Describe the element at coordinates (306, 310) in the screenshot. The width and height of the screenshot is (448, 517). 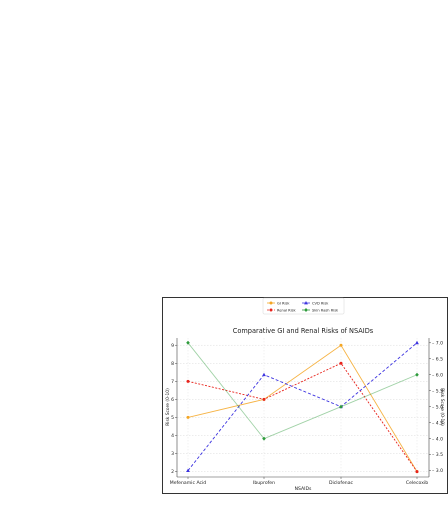
I see `legend-marker-skin-rash-risk` at that location.